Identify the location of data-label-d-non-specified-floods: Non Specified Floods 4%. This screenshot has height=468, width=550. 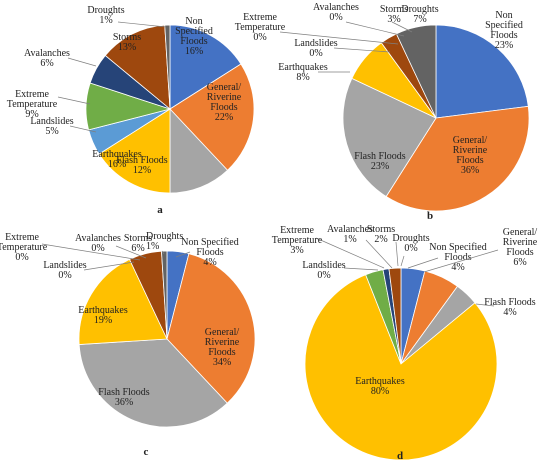
(458, 257).